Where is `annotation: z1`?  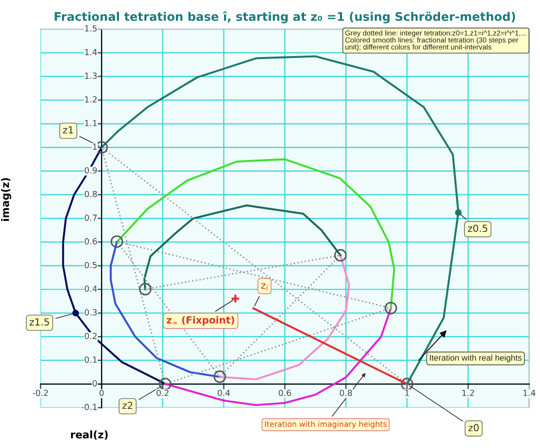
annotation: z1 is located at coordinates (68, 130).